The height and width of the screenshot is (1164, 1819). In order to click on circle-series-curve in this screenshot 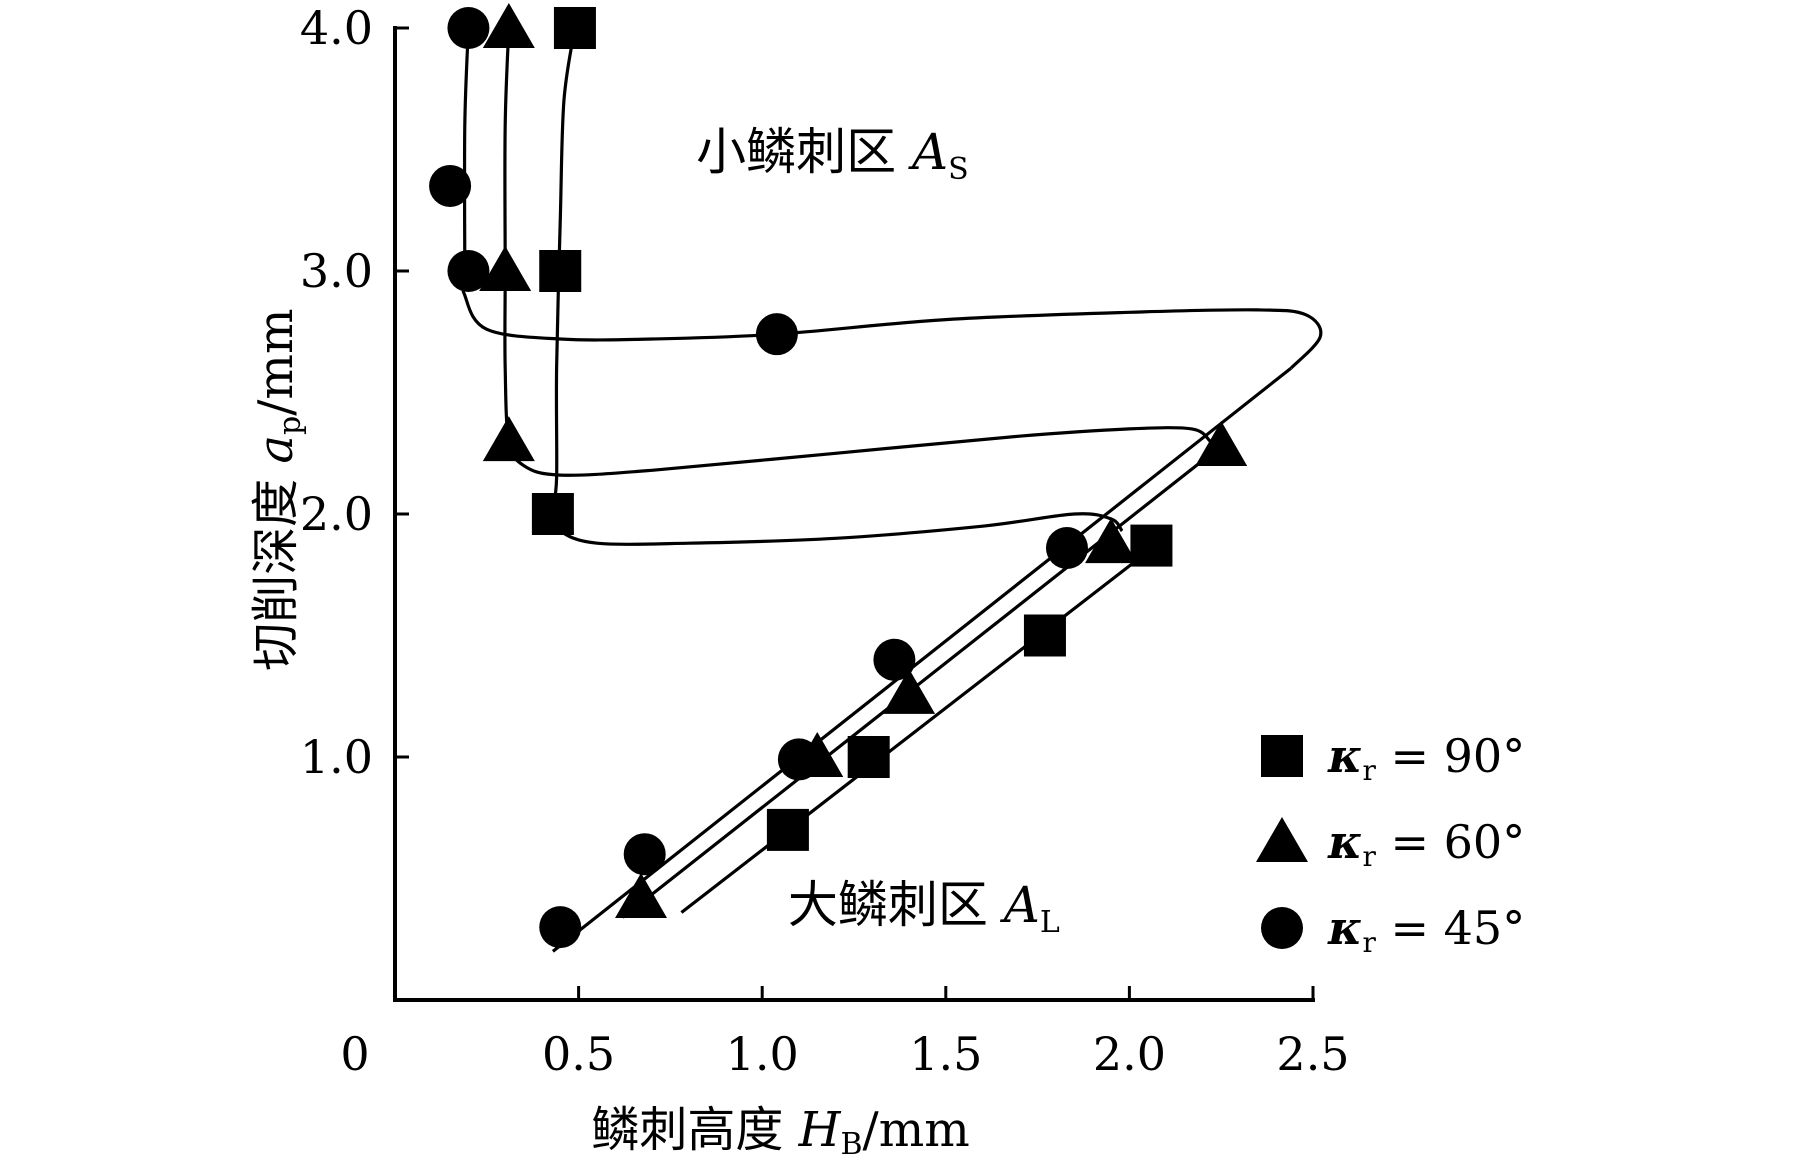, I will do `click(892, 198)`.